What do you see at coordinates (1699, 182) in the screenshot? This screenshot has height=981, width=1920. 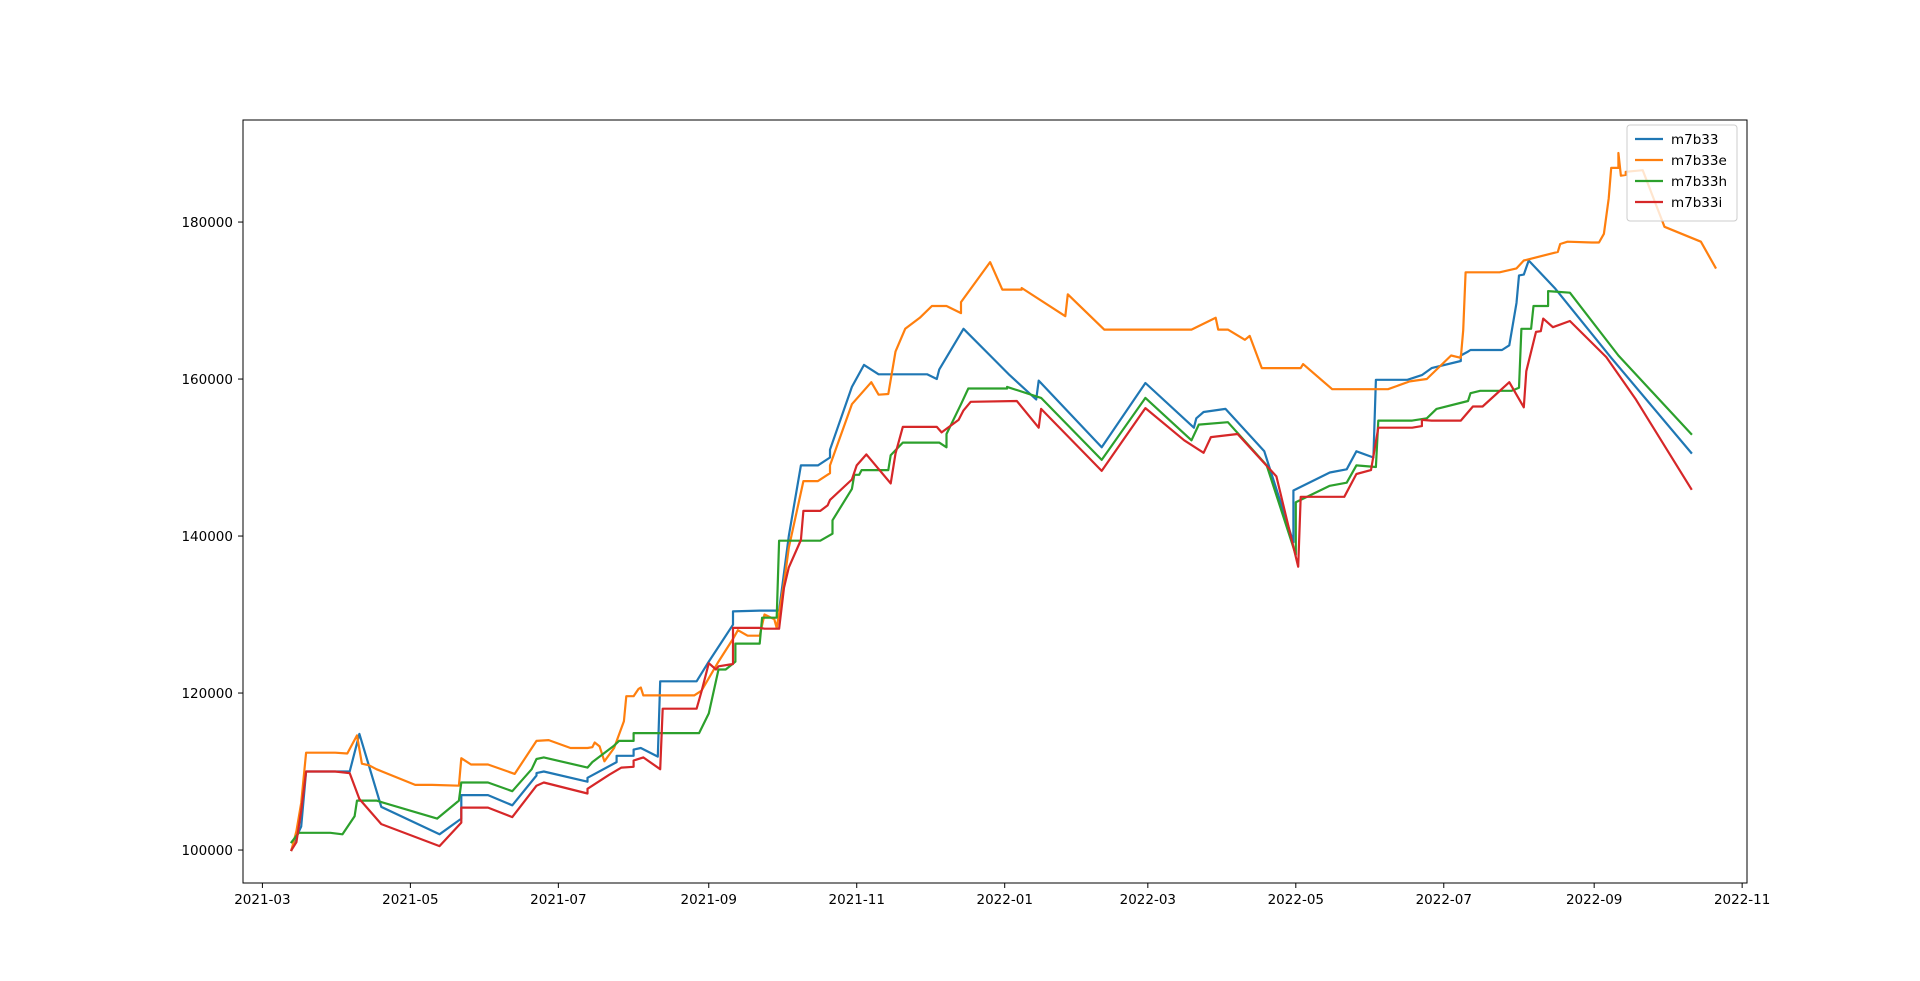 I see `legend-label-m7b33h: m7b33h` at bounding box center [1699, 182].